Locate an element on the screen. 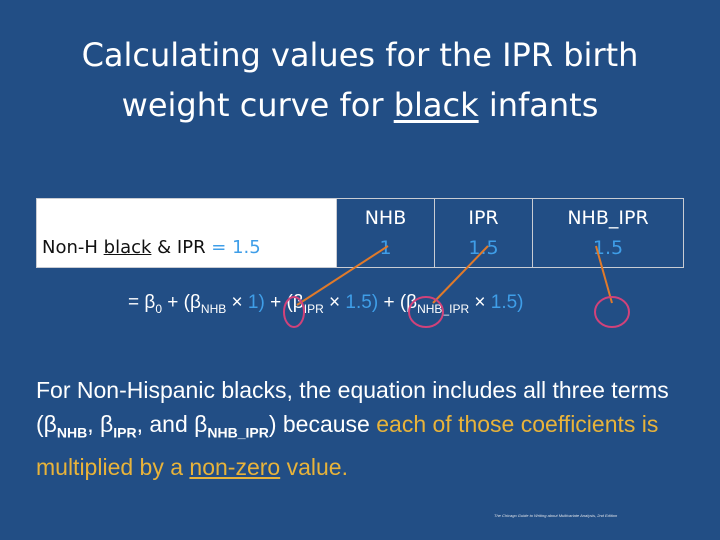 The image size is (720, 540). value-nhb: 1 is located at coordinates (385, 248).